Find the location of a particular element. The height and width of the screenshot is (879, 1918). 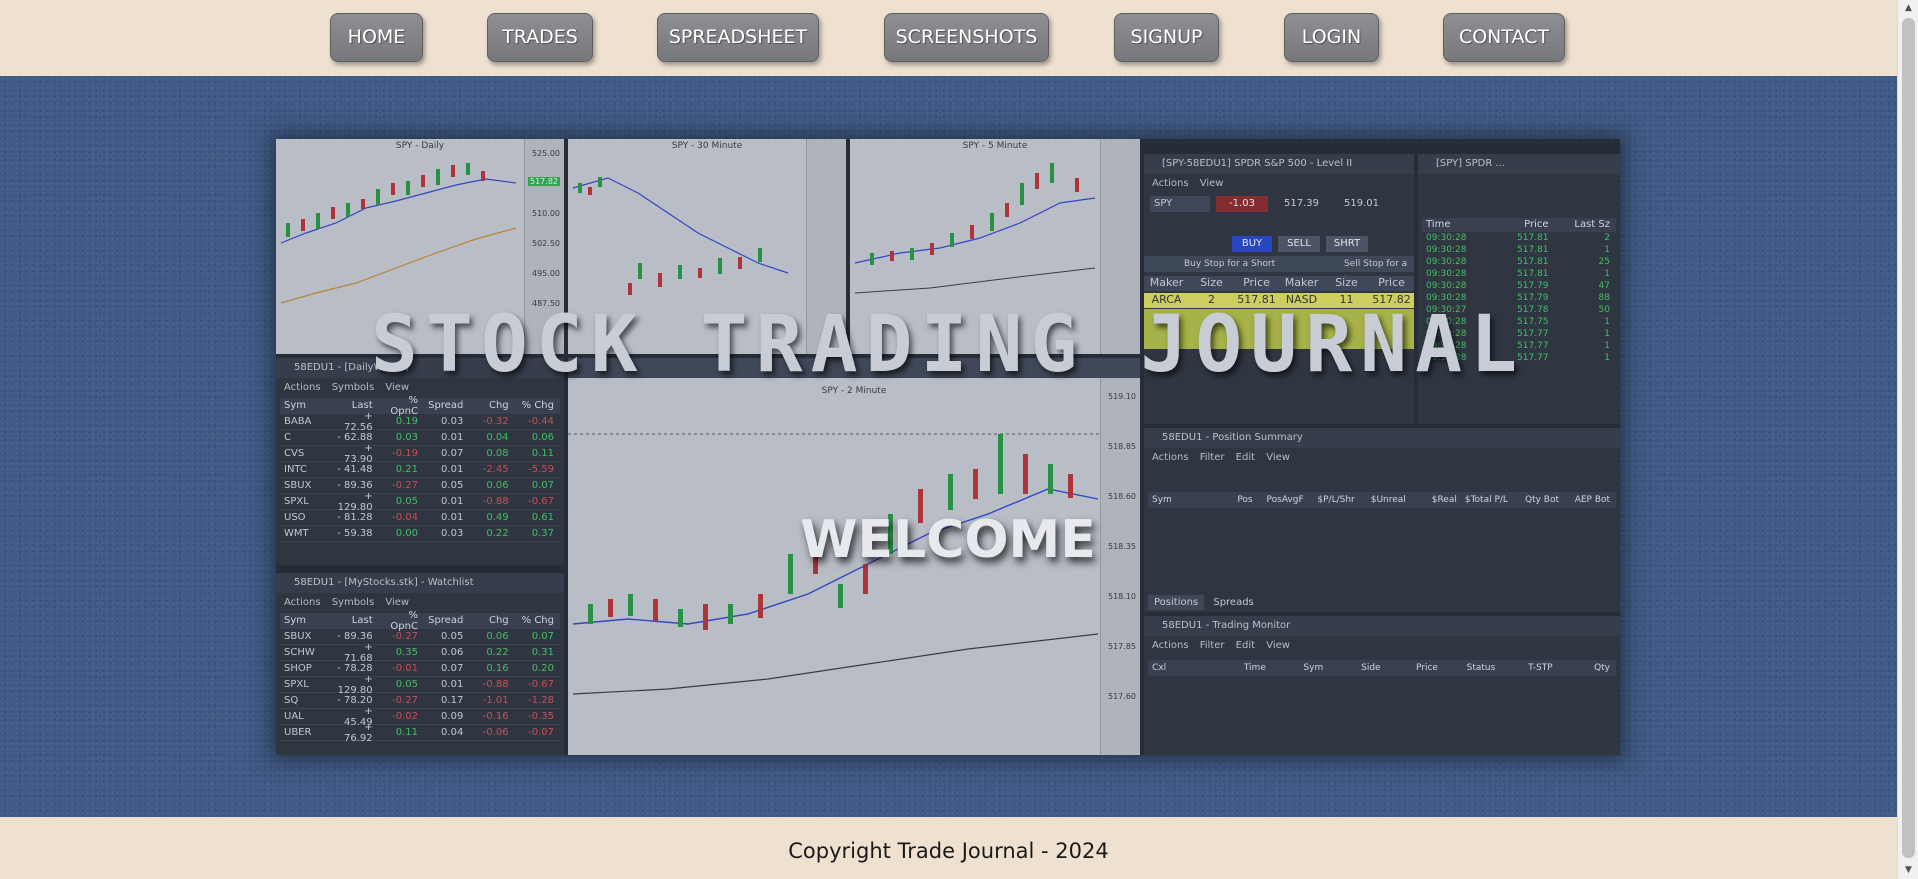

table-row: UBER + 76.92 0.11 0.04 -0.06 -0.07 is located at coordinates (420, 733).